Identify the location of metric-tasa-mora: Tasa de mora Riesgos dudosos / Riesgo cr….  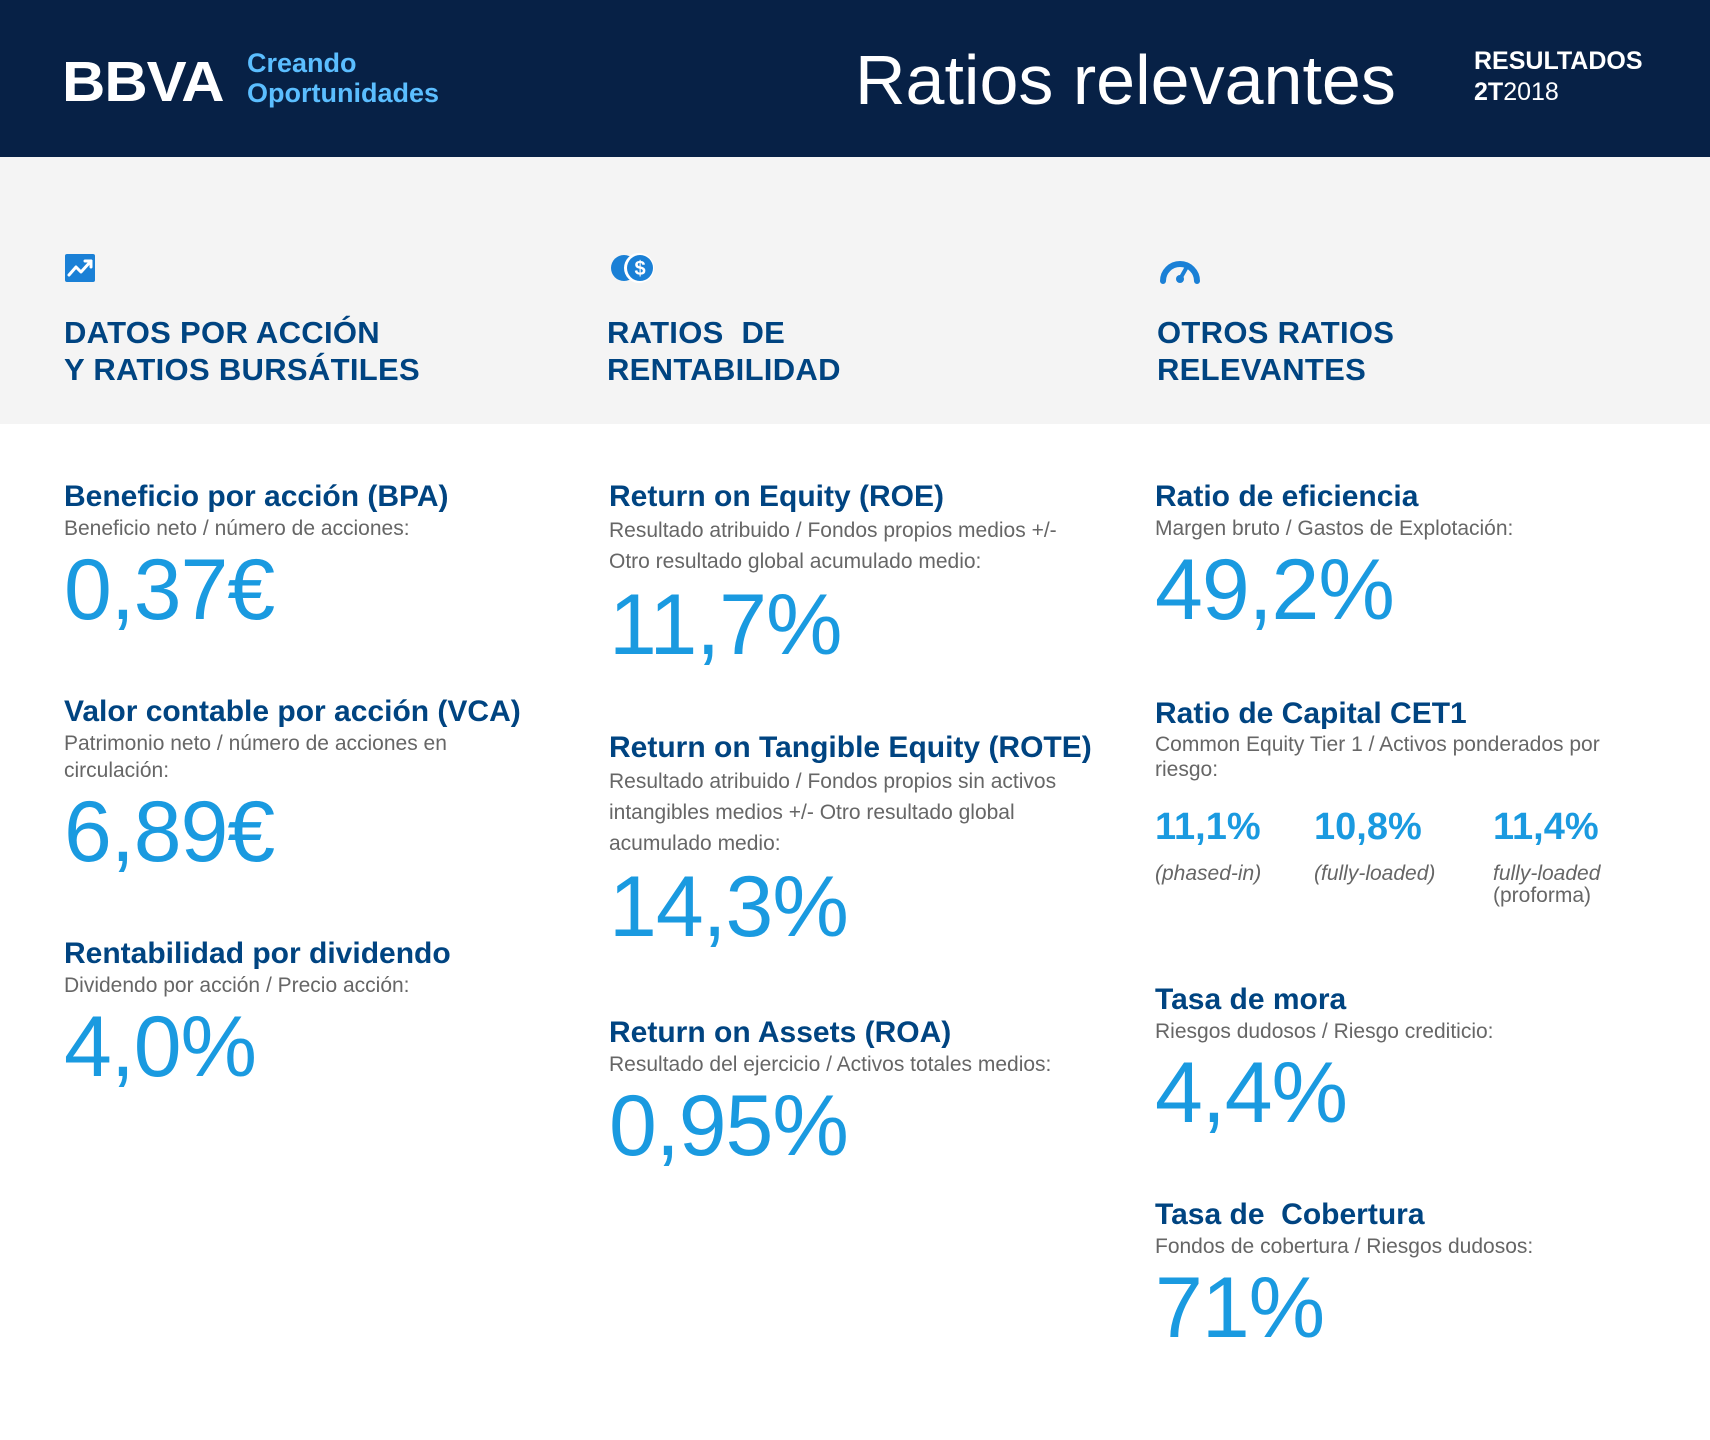
(1400, 1061).